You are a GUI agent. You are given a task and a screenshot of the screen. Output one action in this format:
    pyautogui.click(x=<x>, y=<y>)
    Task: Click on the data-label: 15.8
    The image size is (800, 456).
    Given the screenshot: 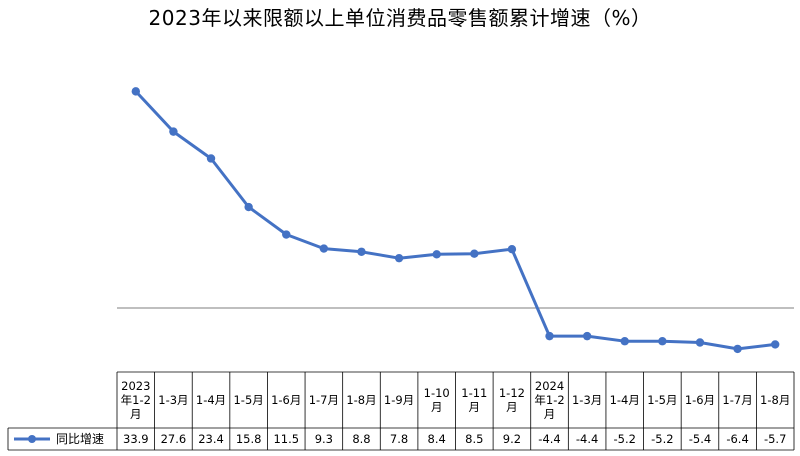 What is the action you would take?
    pyautogui.click(x=249, y=439)
    